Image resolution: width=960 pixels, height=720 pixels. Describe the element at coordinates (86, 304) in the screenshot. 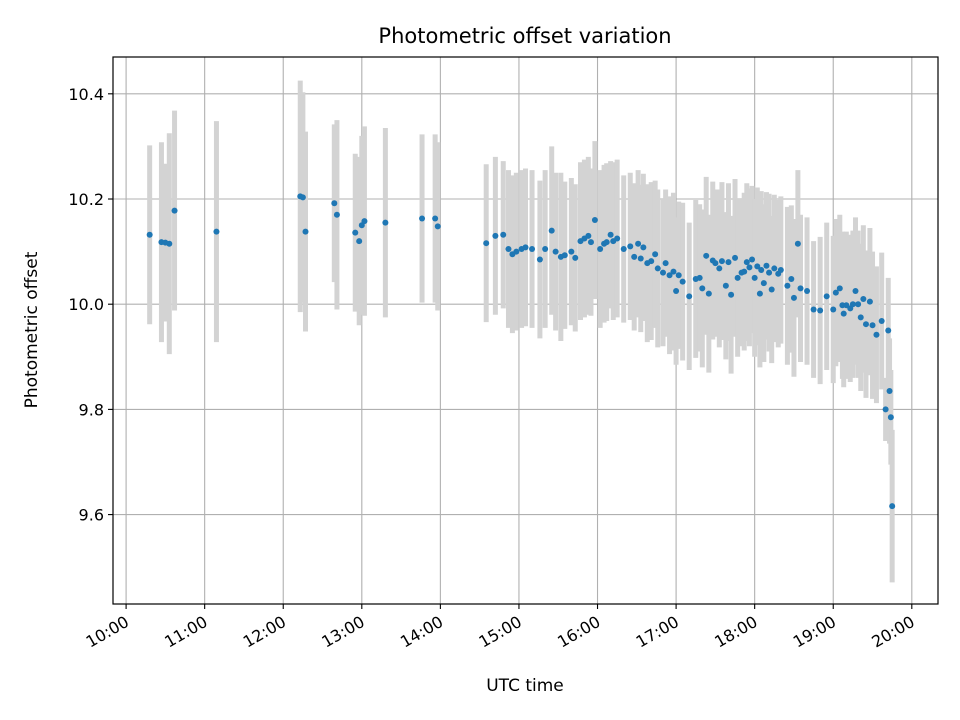

I see `y-tick-label: 10.0` at that location.